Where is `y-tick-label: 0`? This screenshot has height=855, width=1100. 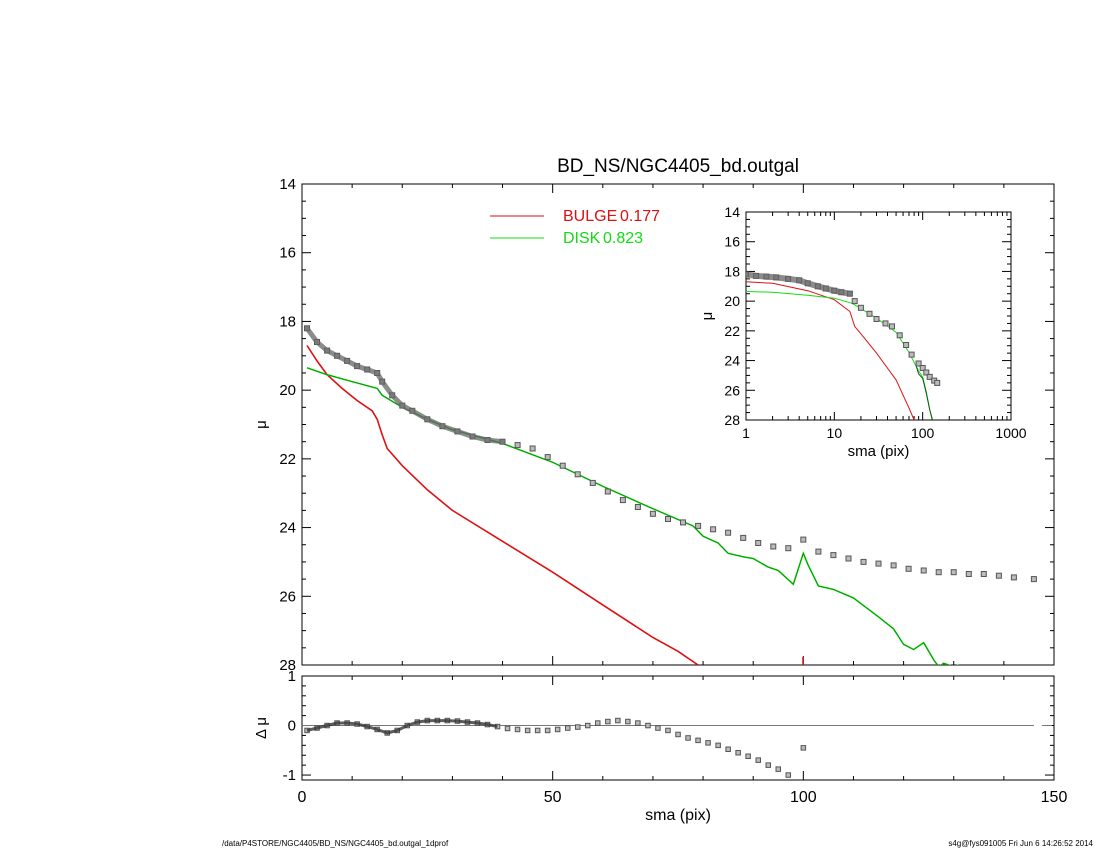
y-tick-label: 0 is located at coordinates (292, 726).